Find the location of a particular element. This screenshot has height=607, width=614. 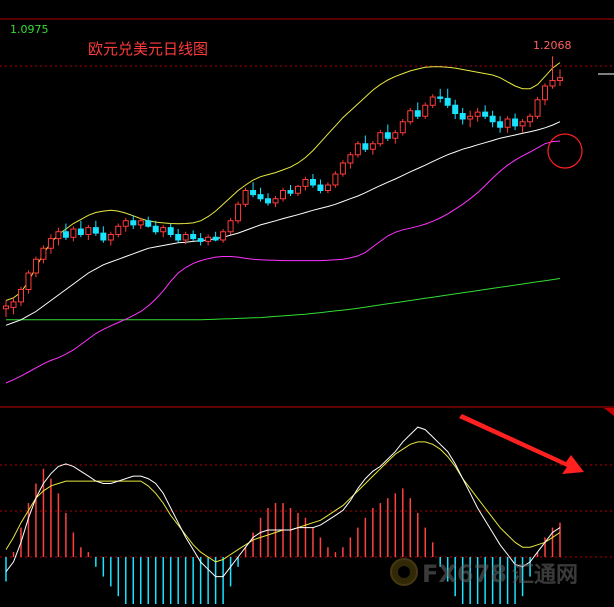

highlight-circle is located at coordinates (565, 151).